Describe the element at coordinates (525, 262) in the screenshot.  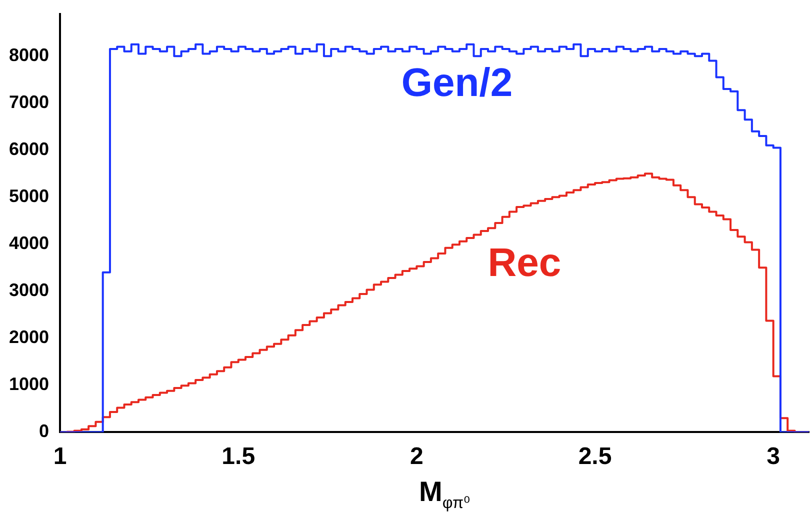
I see `series-label: Rec` at that location.